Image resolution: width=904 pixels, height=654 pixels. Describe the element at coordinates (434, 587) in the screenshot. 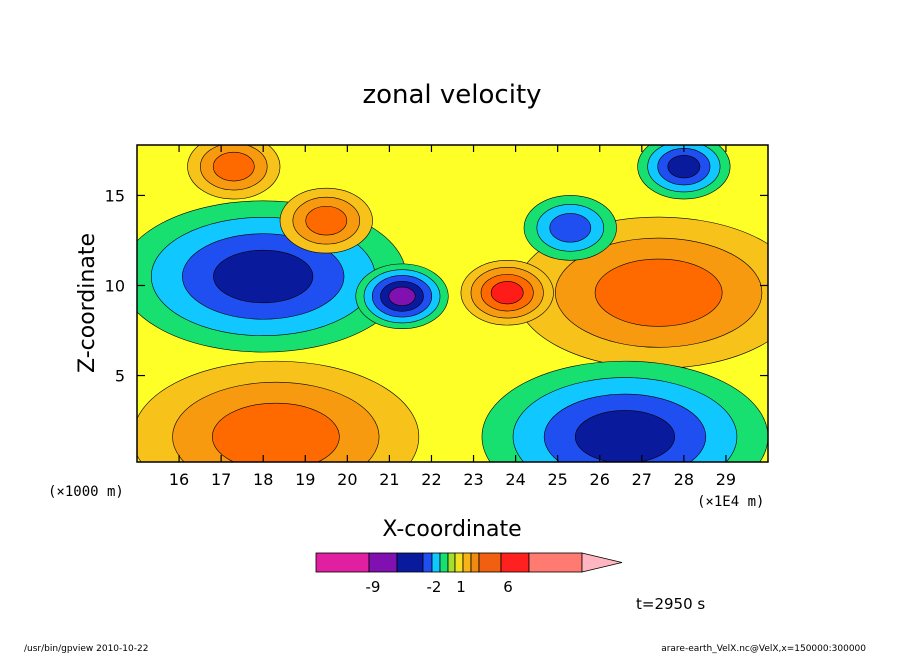

I see `colorbar-label: -2` at that location.